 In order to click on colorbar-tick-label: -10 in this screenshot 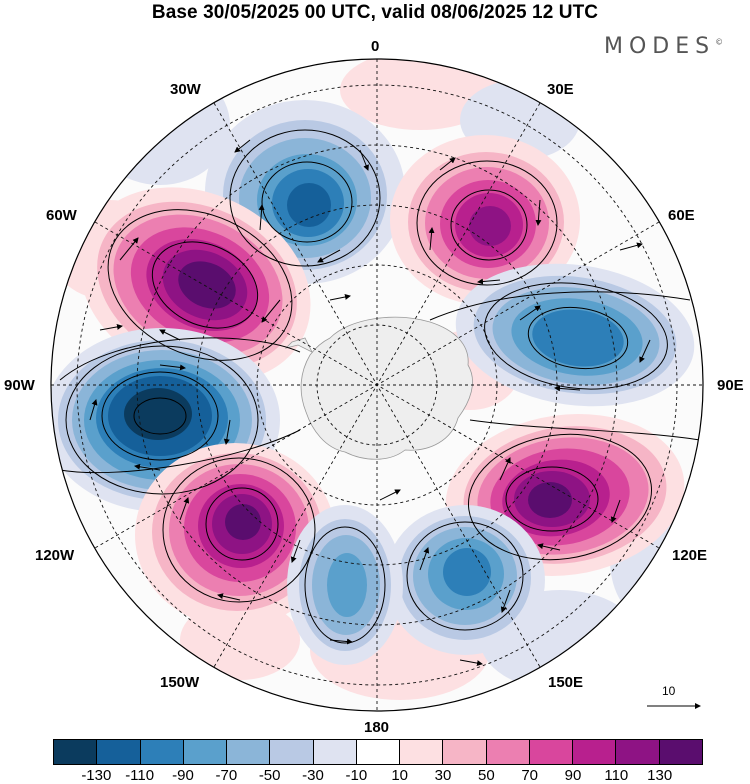, I will do `click(356, 775)`.